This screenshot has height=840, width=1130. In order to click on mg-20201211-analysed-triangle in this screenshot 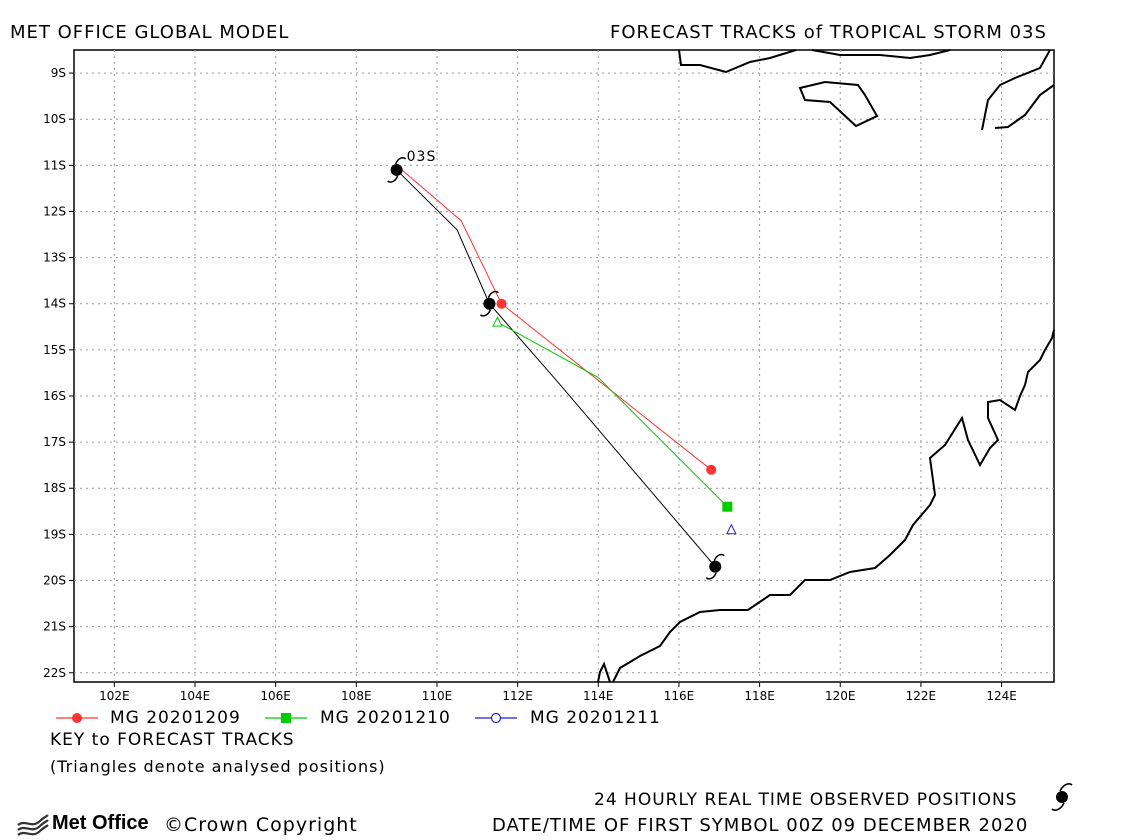, I will do `click(731, 529)`.